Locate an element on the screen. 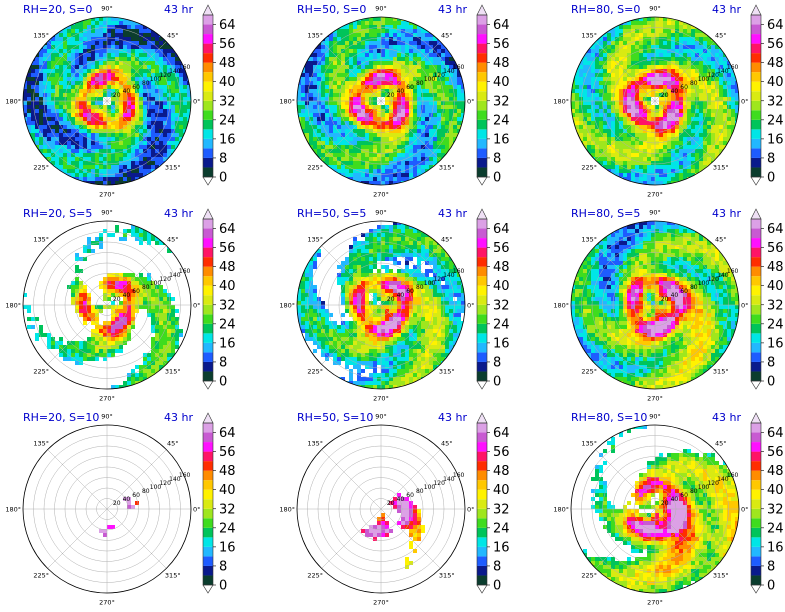 The image size is (785, 612). angle-tick-label: 270° is located at coordinates (107, 195).